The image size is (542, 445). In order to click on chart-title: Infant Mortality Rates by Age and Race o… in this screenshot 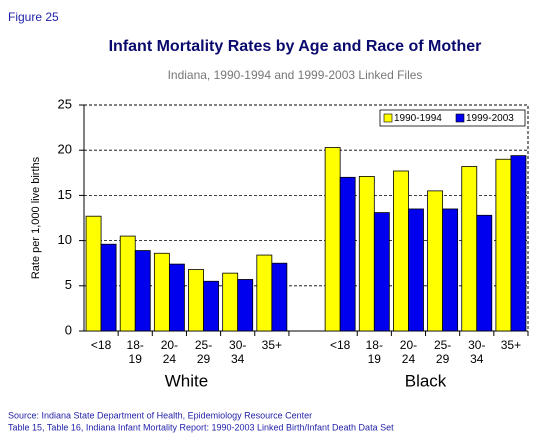, I will do `click(295, 46)`.